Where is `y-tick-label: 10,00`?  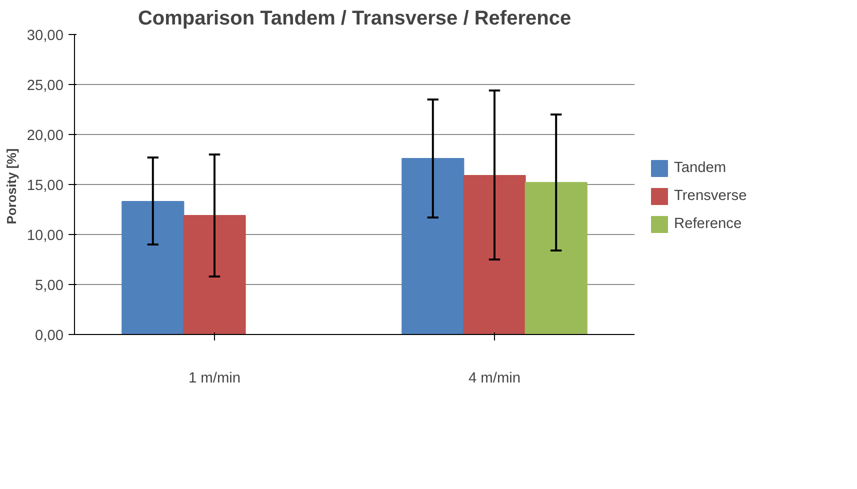 y-tick-label: 10,00 is located at coordinates (45, 236).